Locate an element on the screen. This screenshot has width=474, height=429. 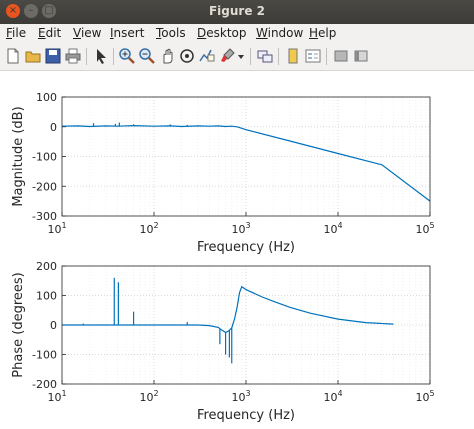
pointer-icon is located at coordinates (101, 56).